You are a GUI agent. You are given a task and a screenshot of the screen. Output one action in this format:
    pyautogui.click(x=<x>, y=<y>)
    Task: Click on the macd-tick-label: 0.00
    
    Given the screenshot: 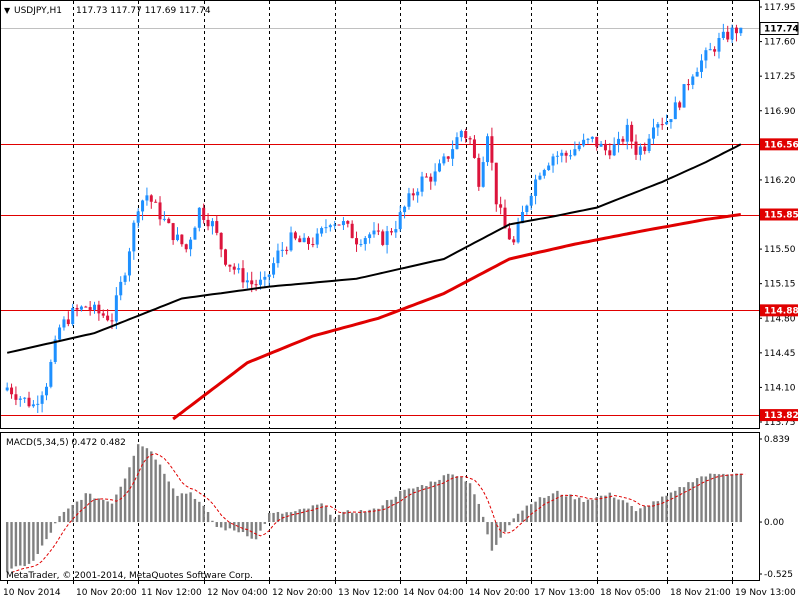 What is the action you would take?
    pyautogui.click(x=774, y=523)
    